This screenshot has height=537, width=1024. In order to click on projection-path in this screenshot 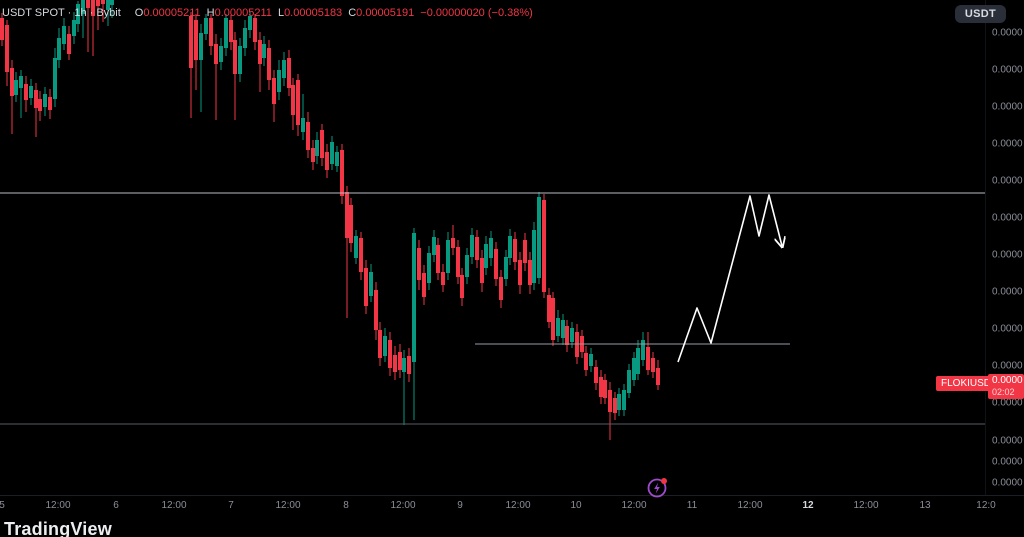, I will do `click(729, 278)`.